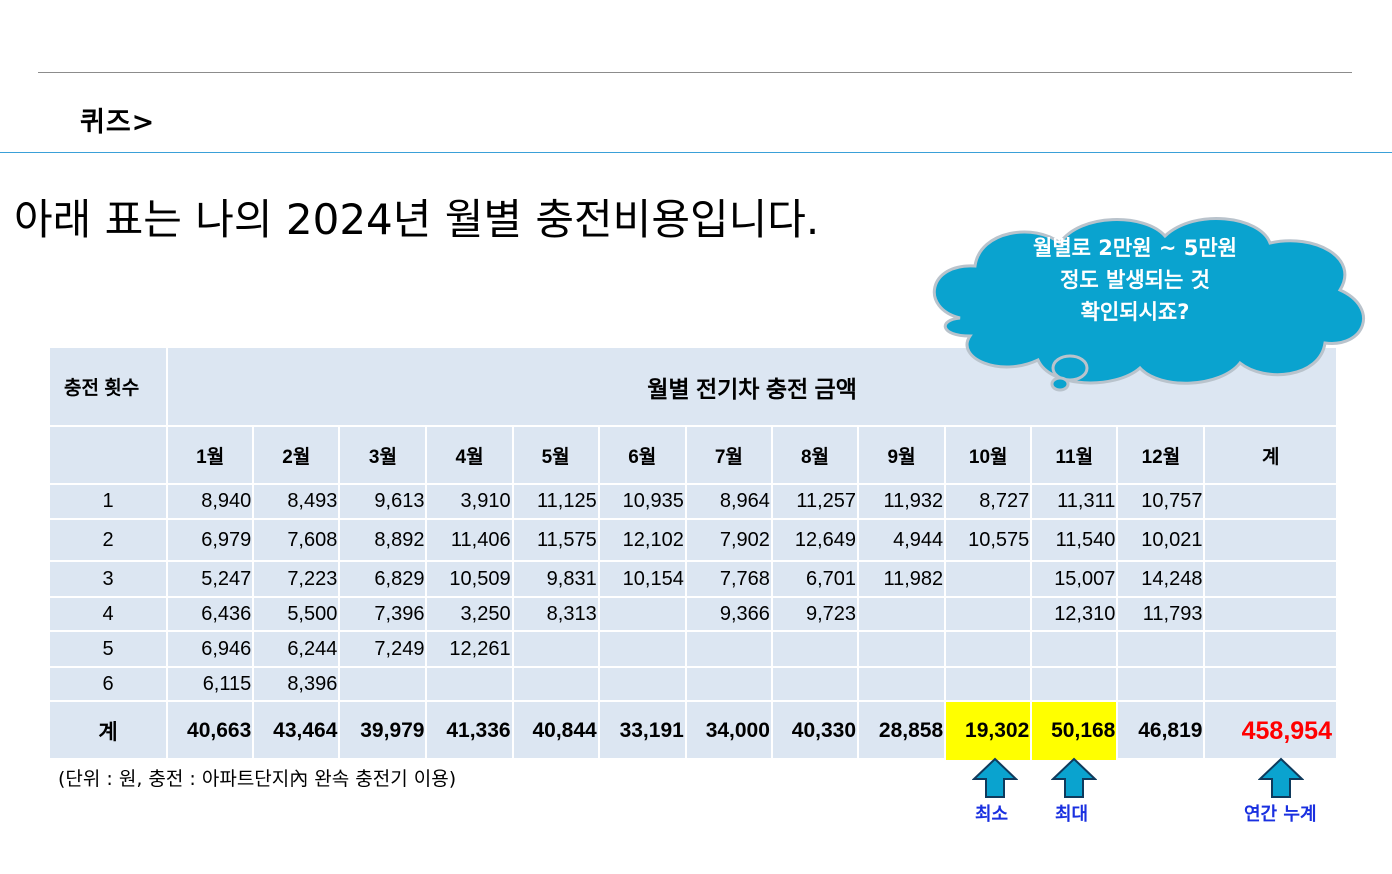  What do you see at coordinates (728, 540) in the screenshot?
I see `charge-amount: 7,902` at bounding box center [728, 540].